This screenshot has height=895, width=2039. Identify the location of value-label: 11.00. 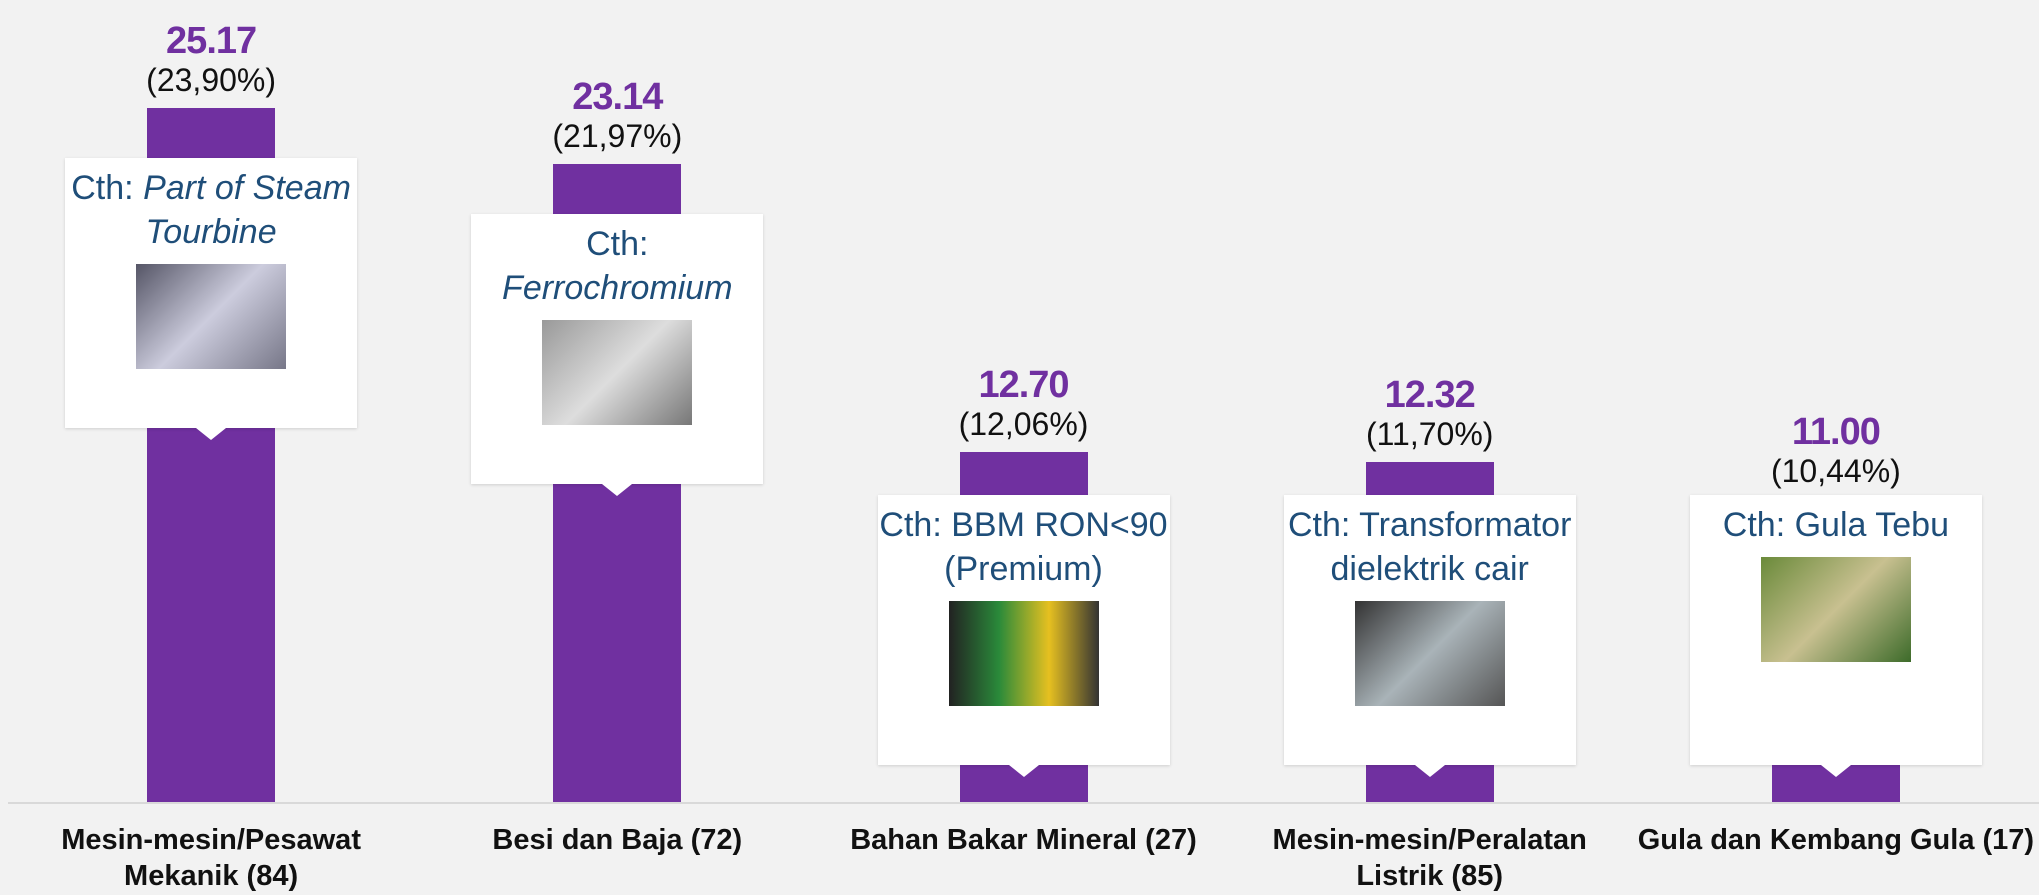
(1836, 431).